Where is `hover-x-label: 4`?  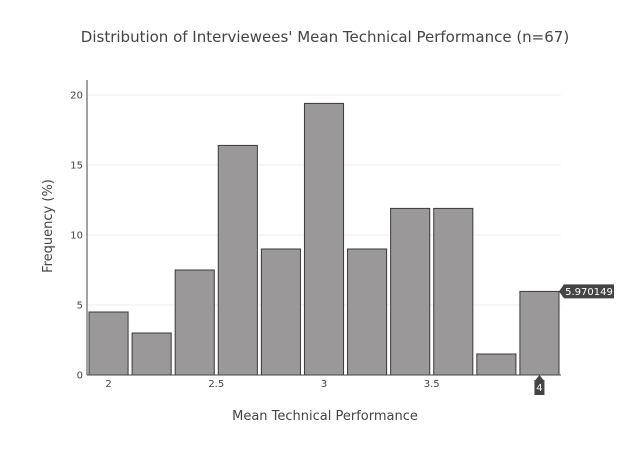 hover-x-label: 4 is located at coordinates (539, 385).